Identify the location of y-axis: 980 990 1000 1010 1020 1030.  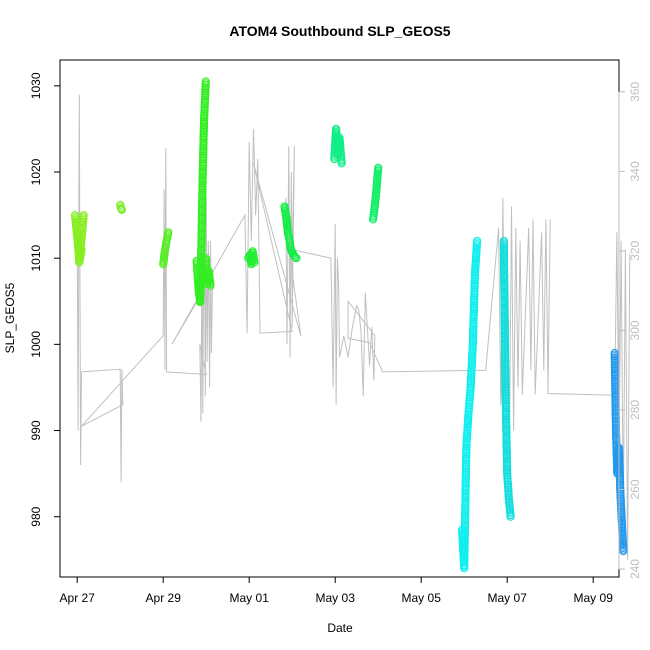
(45, 299).